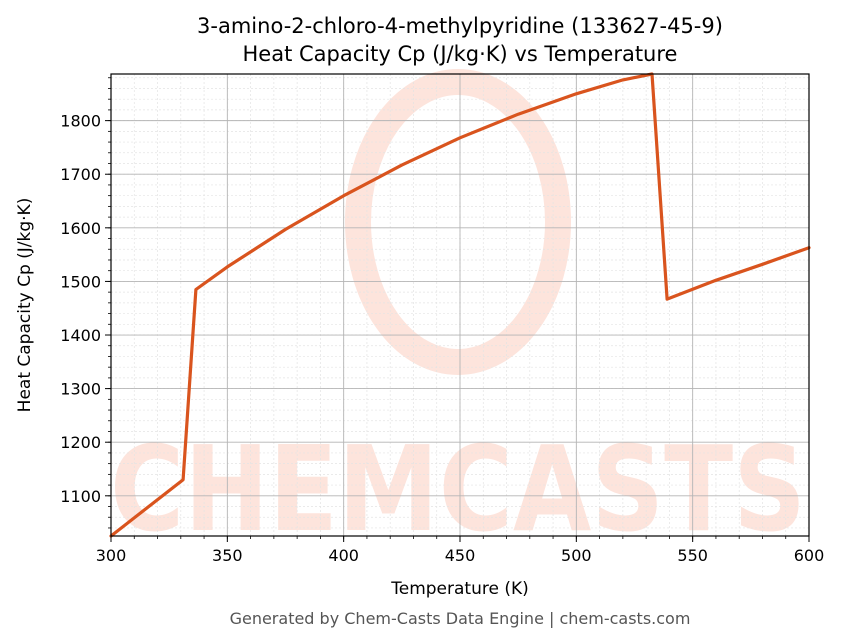 The width and height of the screenshot is (843, 644). I want to click on y-tick-label: 1300, so click(80, 389).